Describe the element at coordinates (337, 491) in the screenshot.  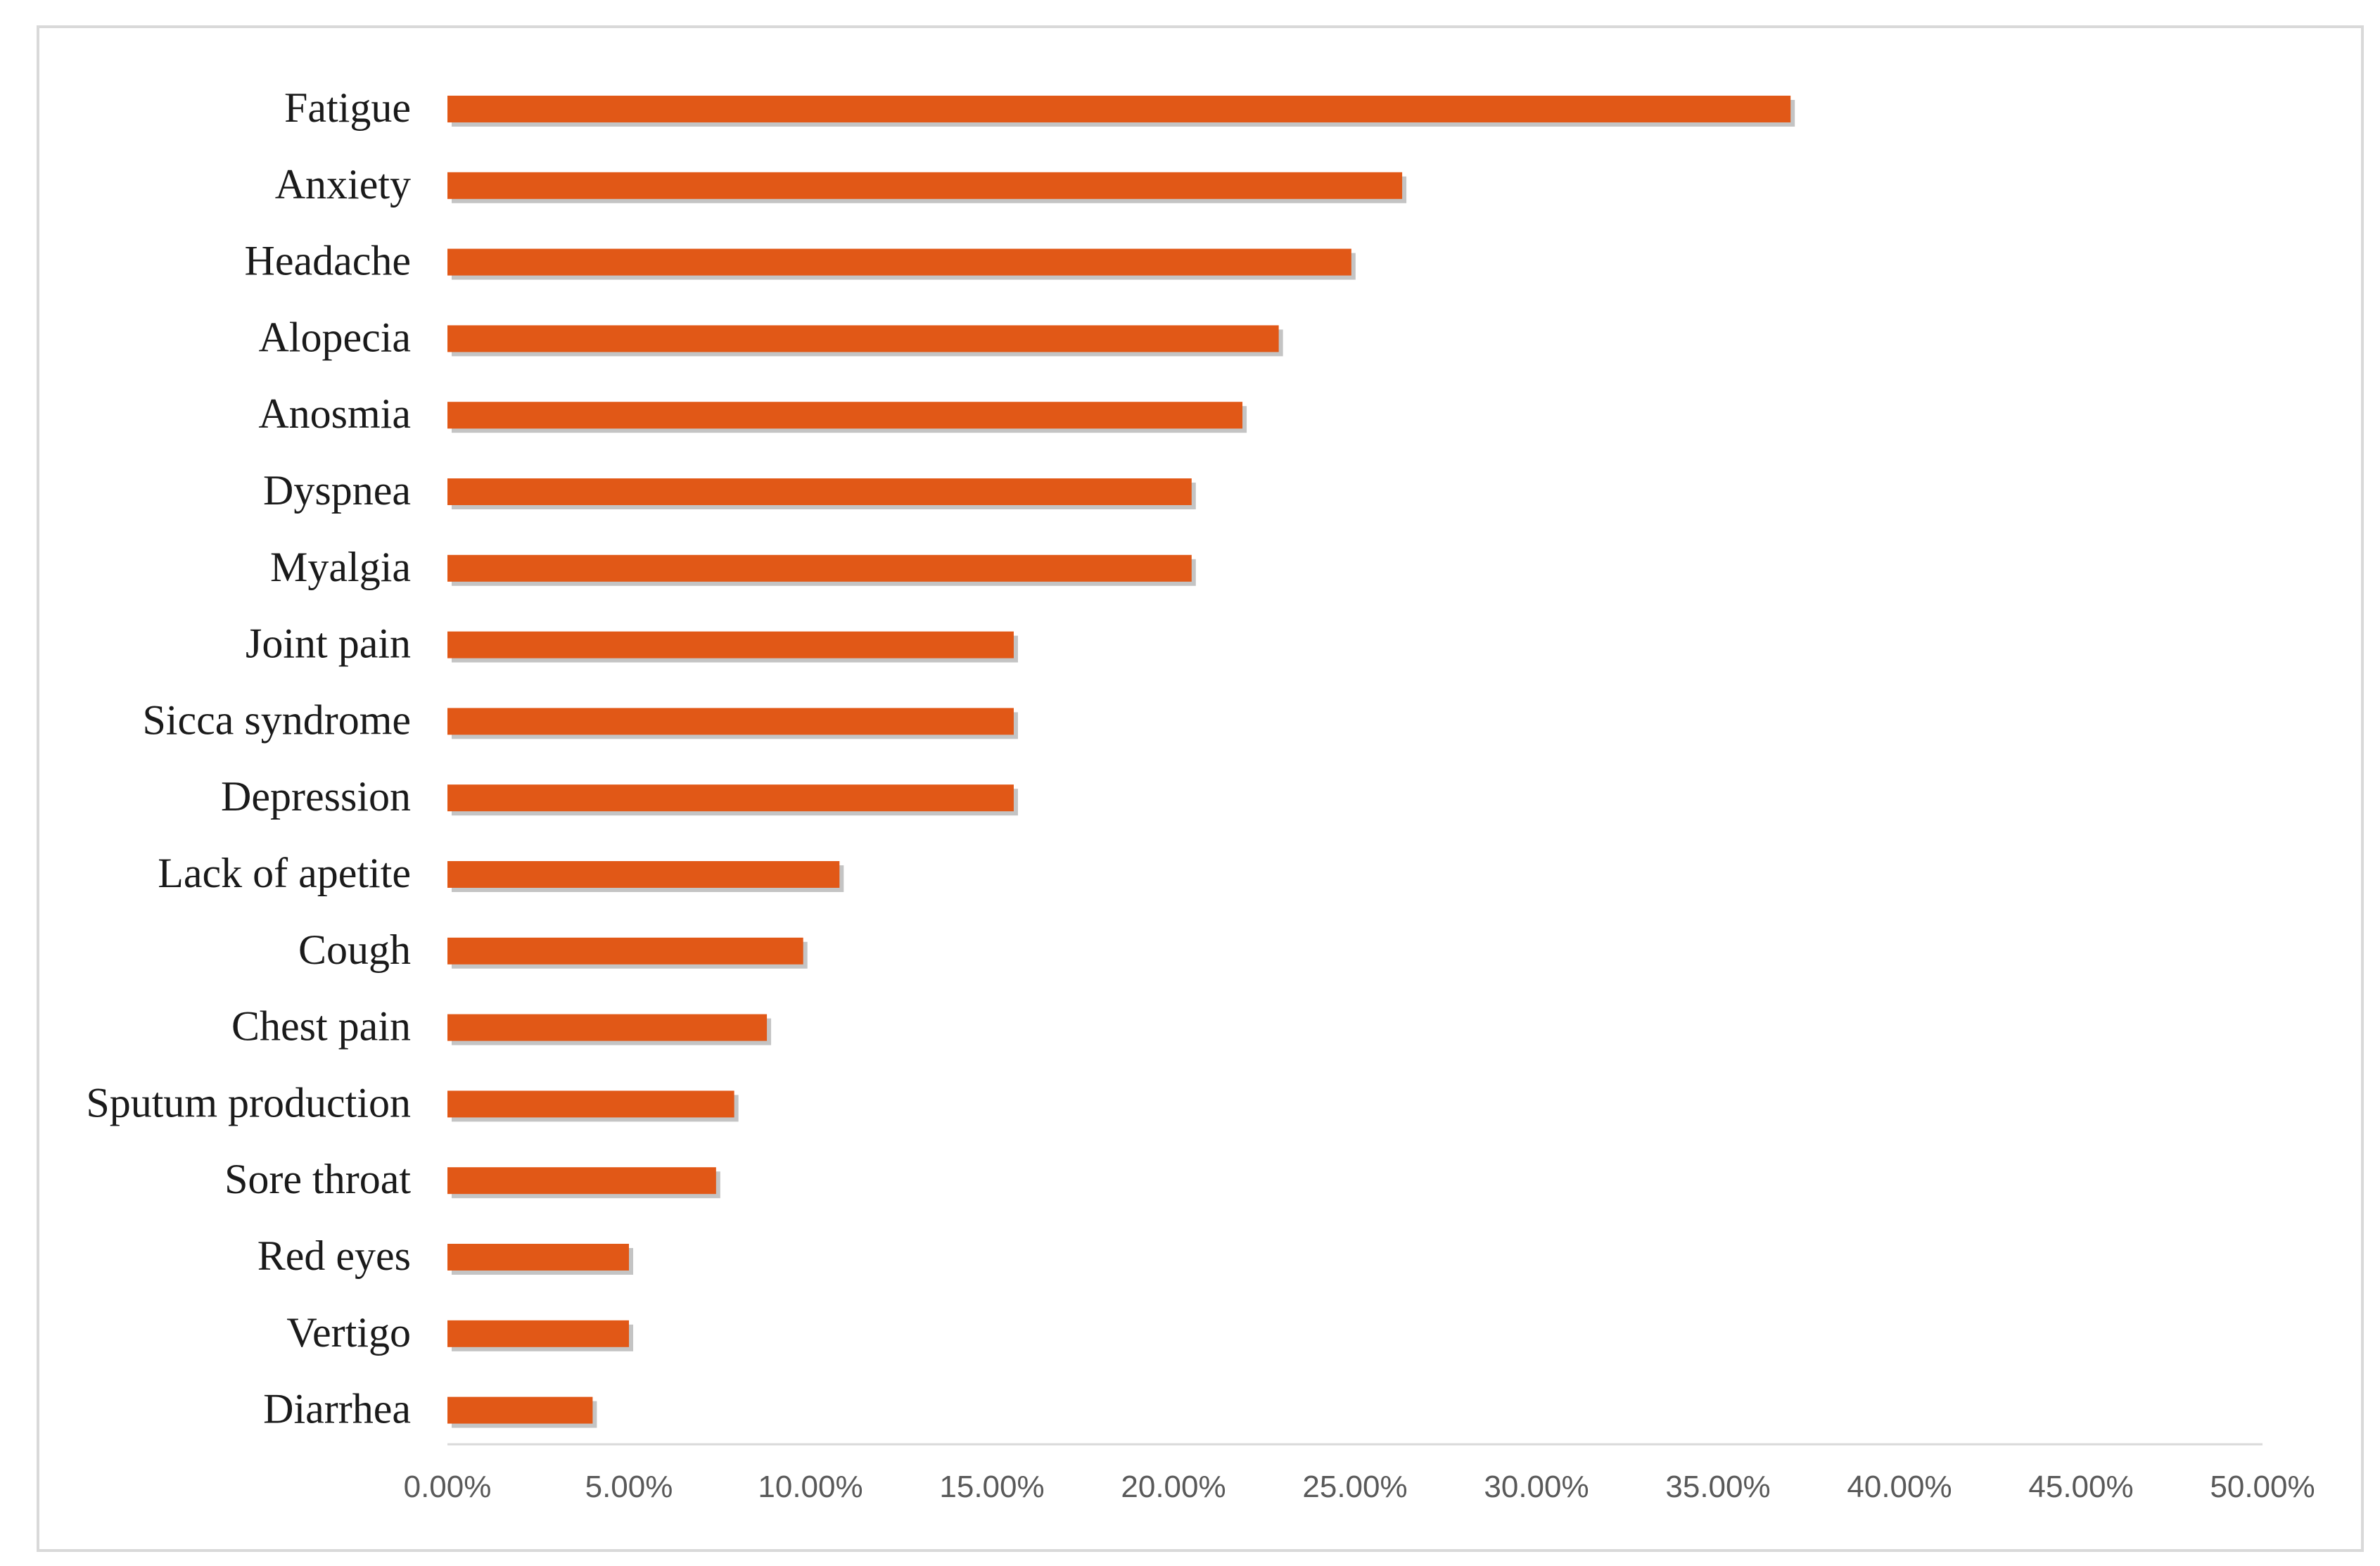
I see `category-label: Dyspnea` at that location.